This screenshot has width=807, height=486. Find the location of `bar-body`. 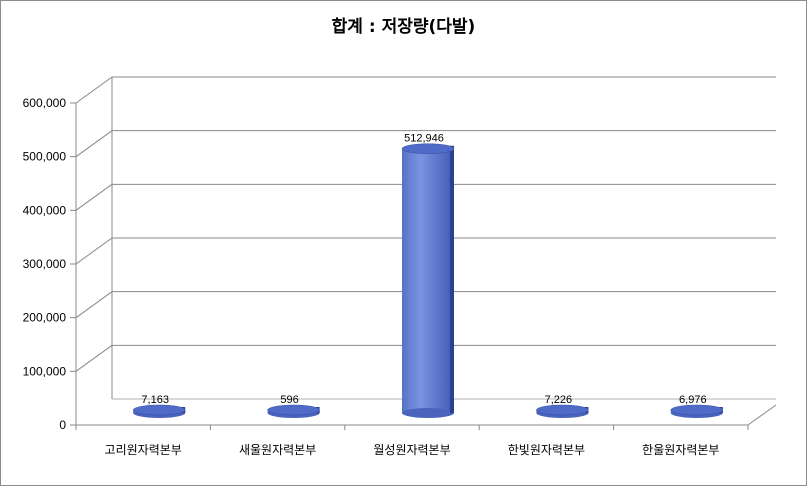

bar-body is located at coordinates (428, 280).